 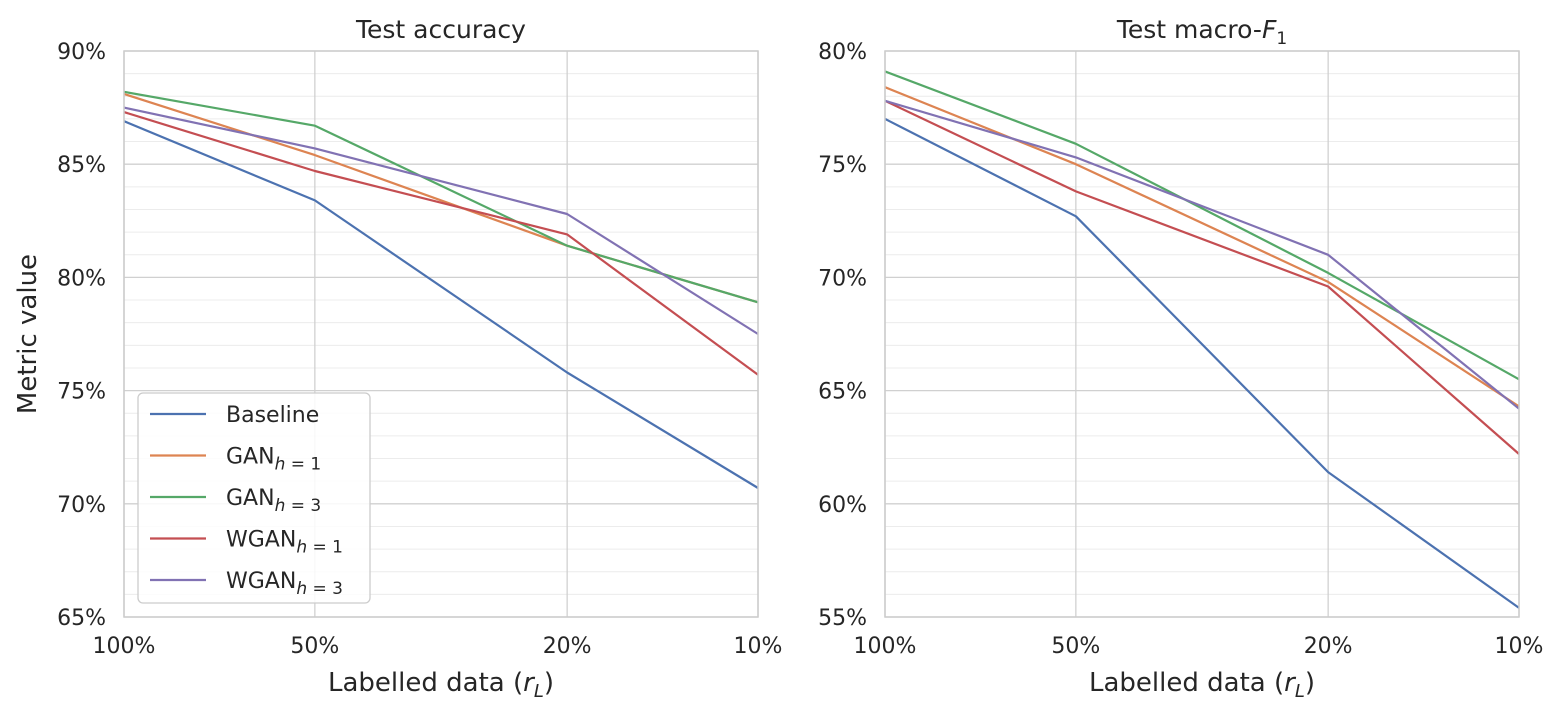 I want to click on legend-box, so click(x=254, y=498).